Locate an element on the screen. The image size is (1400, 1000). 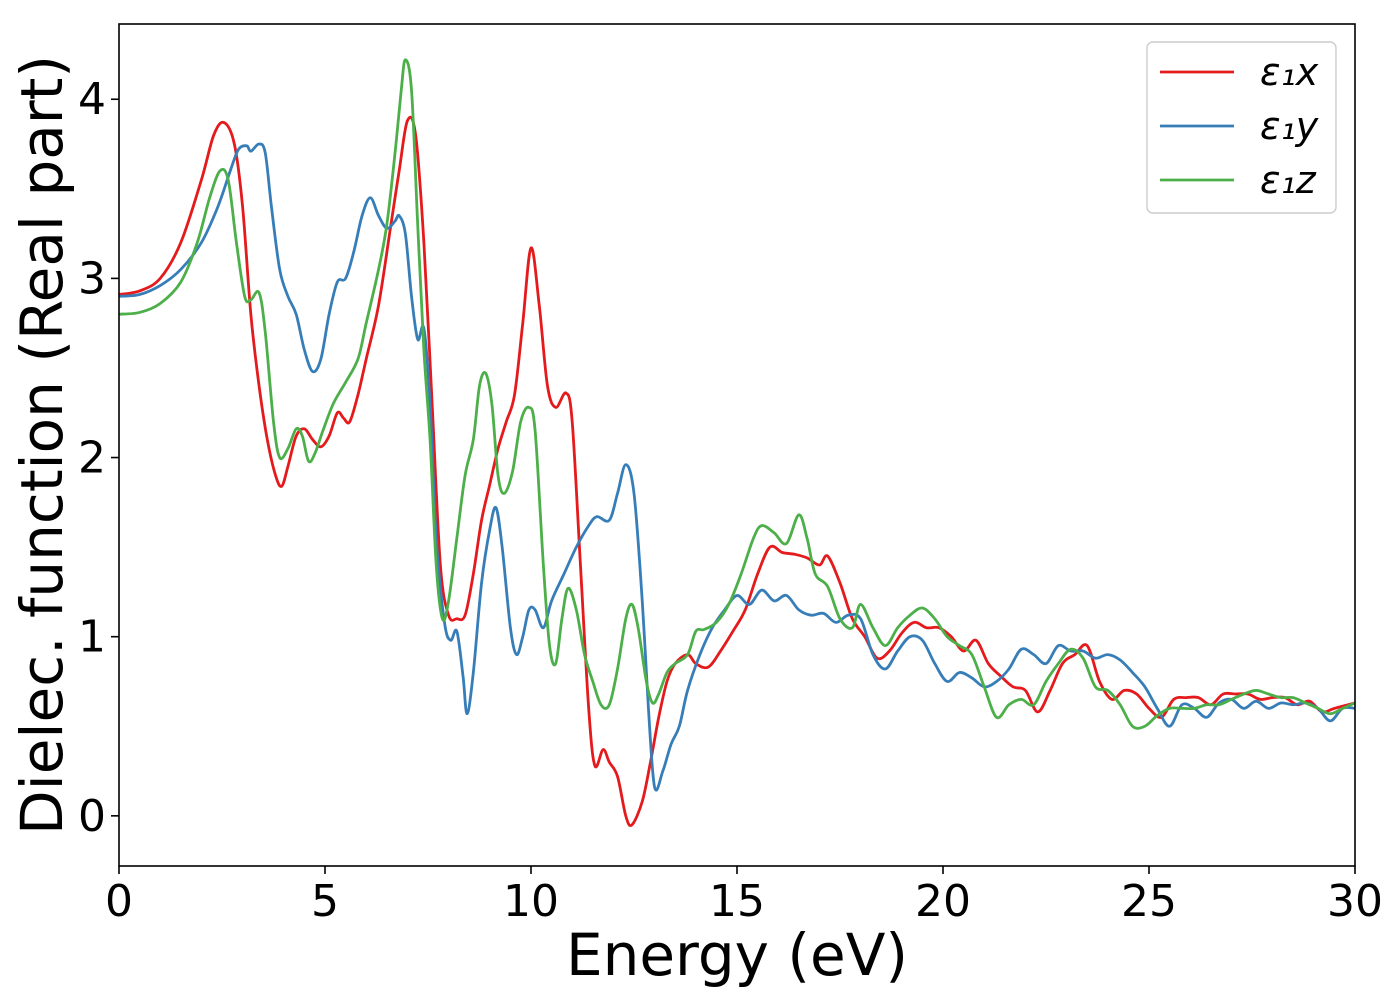
y-tick-label: 3 is located at coordinates (92, 278).